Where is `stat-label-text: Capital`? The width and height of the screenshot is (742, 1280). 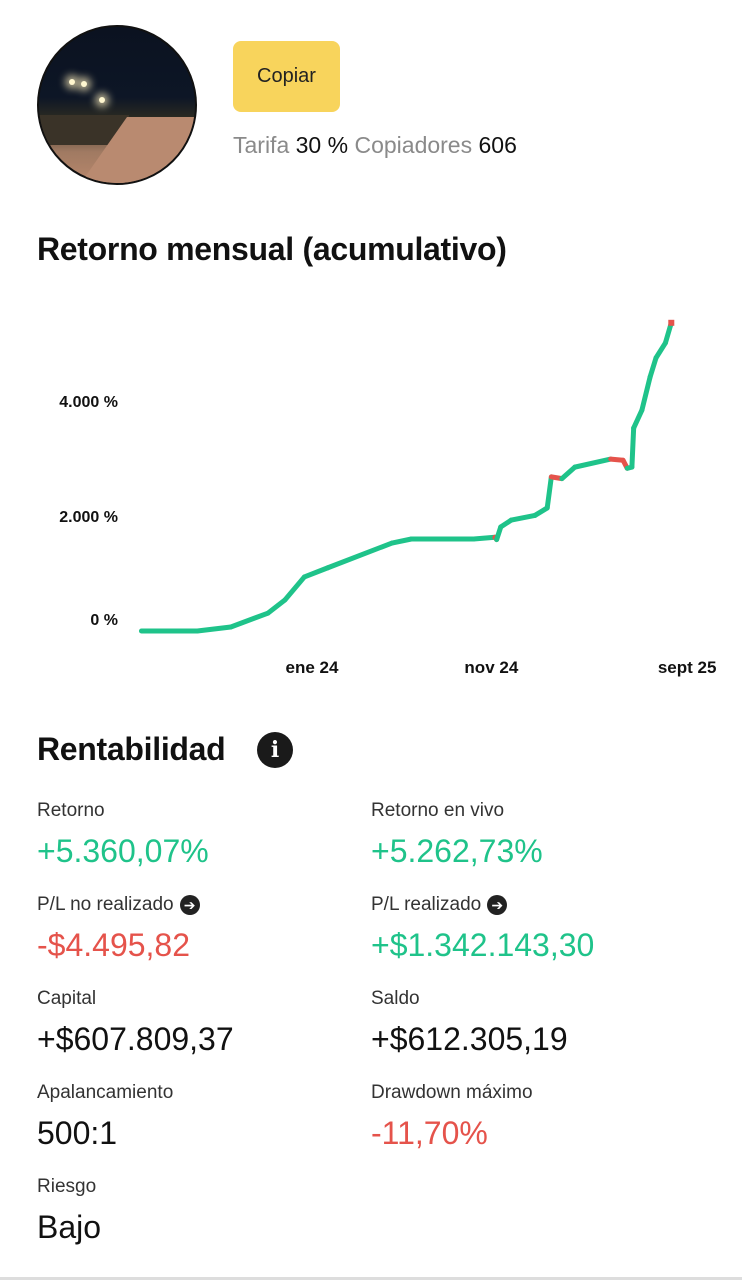 stat-label-text: Capital is located at coordinates (67, 998).